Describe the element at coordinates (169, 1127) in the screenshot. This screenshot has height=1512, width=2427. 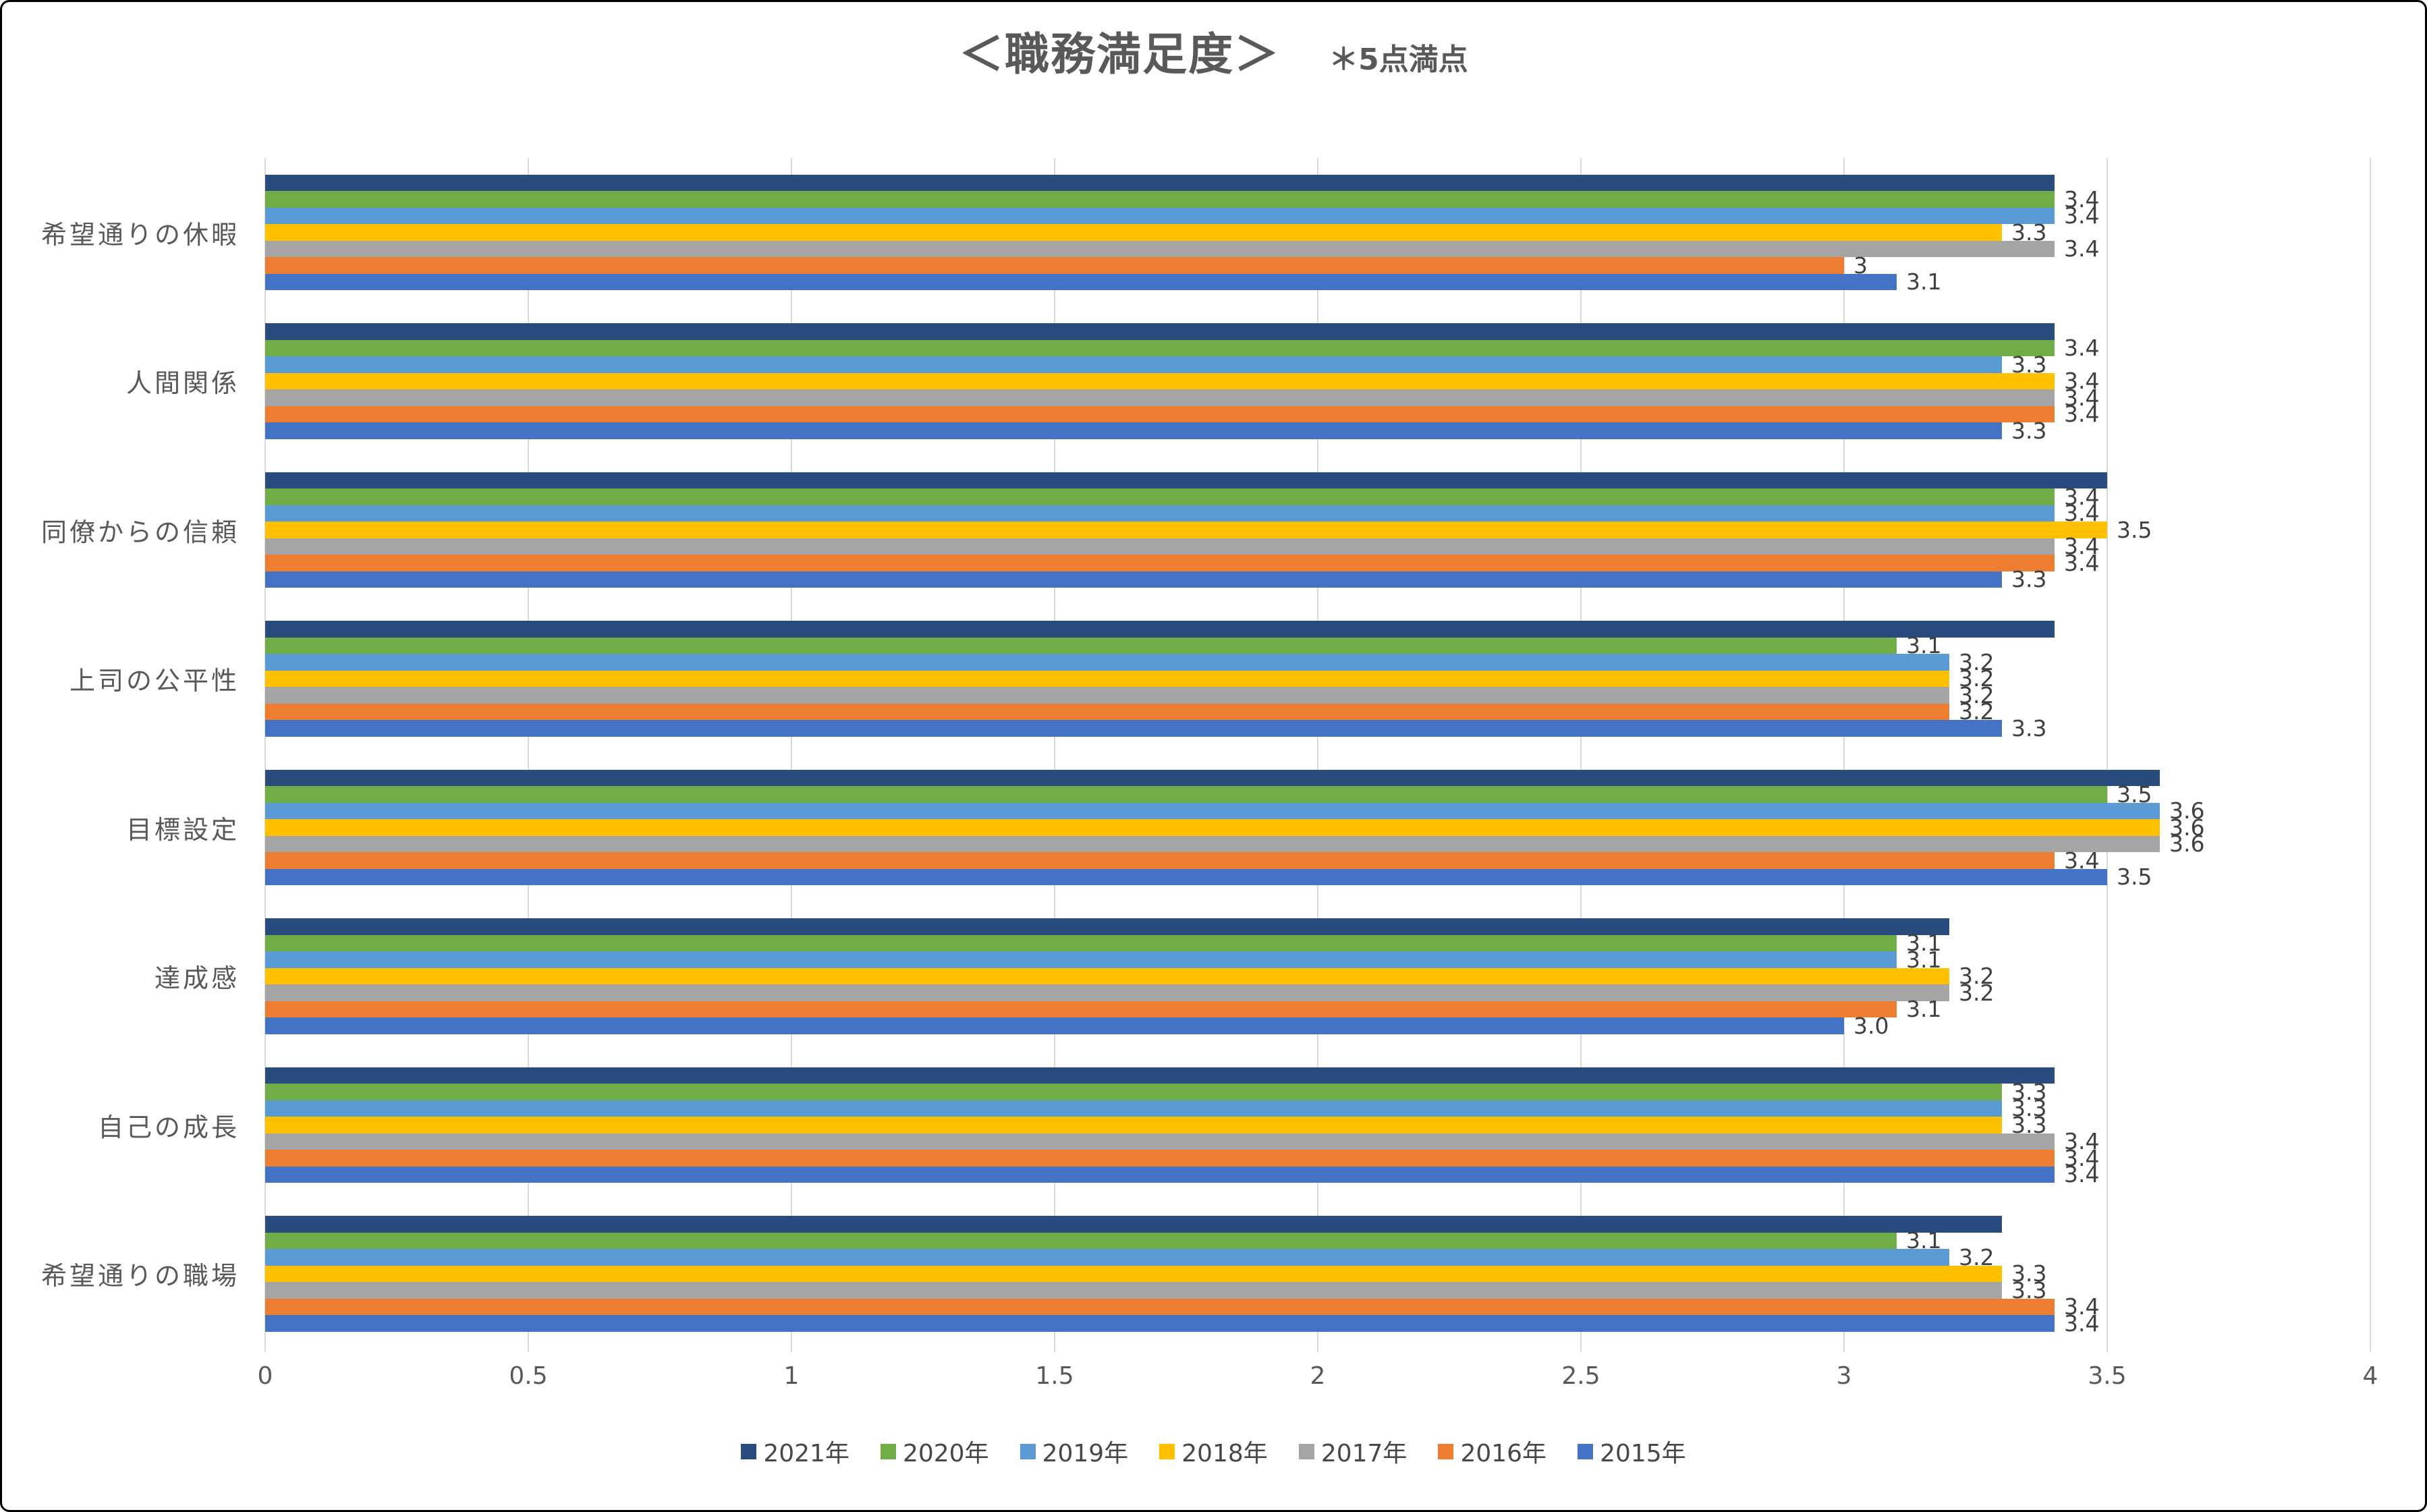
I see `category-label: 自己の成長` at that location.